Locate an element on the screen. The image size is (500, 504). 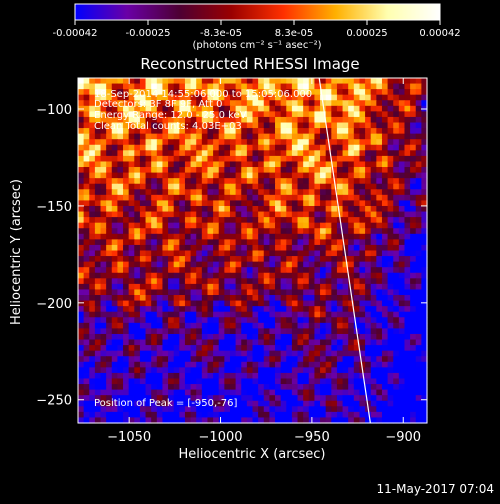
annotation-energy-range: Energy Range: 12.0 - 25.0 keV is located at coordinates (170, 115).